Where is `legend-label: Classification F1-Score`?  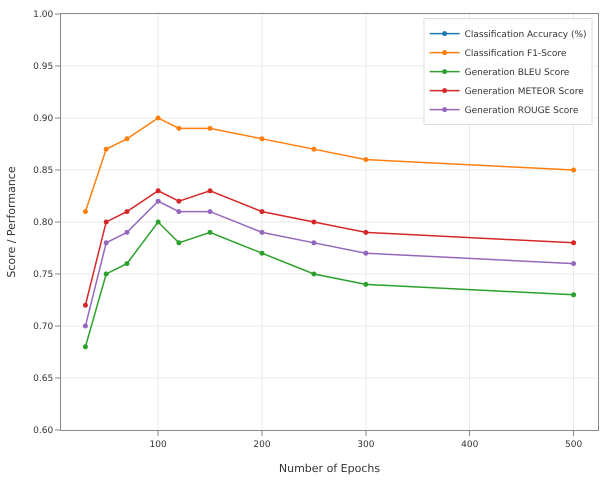 legend-label: Classification F1-Score is located at coordinates (515, 54).